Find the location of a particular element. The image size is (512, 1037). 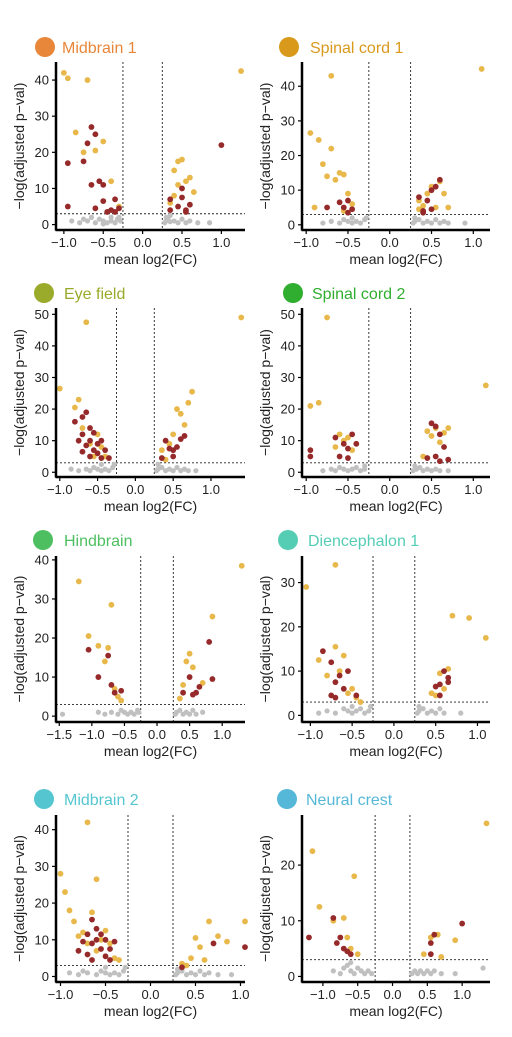

y-tick-label: 30 is located at coordinates (42, 116).